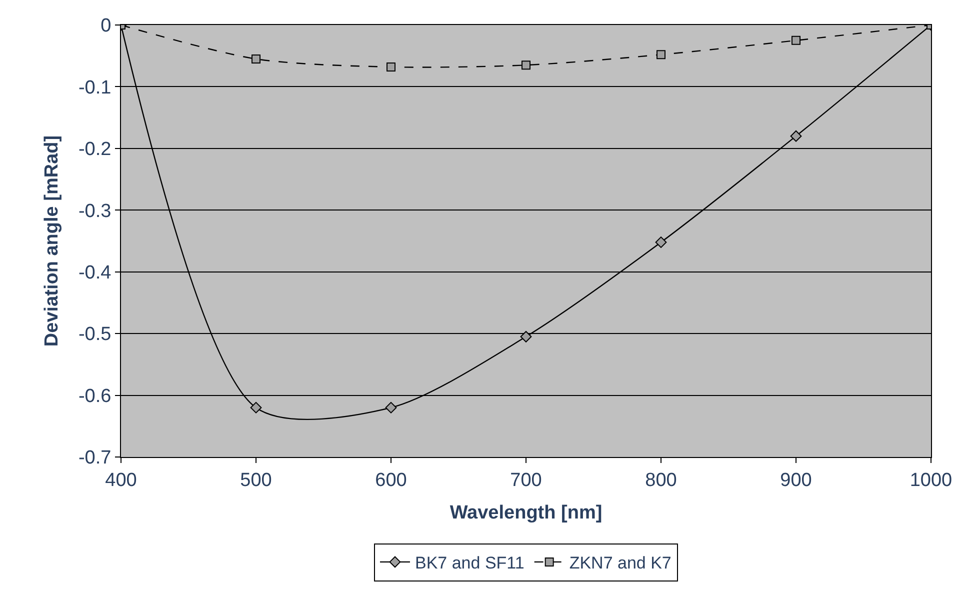 This screenshot has height=593, width=966. What do you see at coordinates (95, 149) in the screenshot?
I see `y-tick-label: -0.2` at bounding box center [95, 149].